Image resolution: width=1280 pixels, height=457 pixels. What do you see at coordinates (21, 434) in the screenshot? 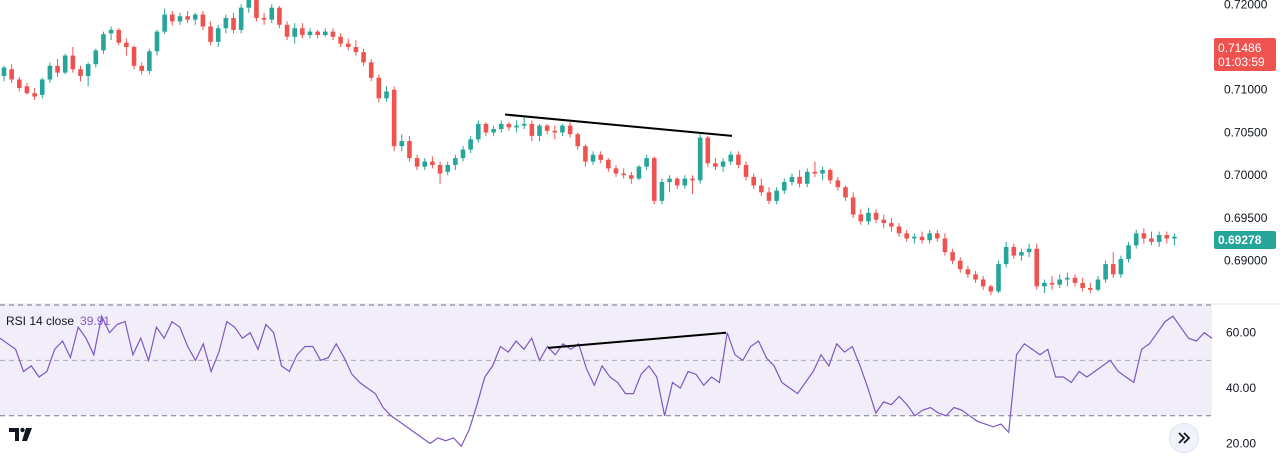
I see `tradingview-logo-icon` at bounding box center [21, 434].